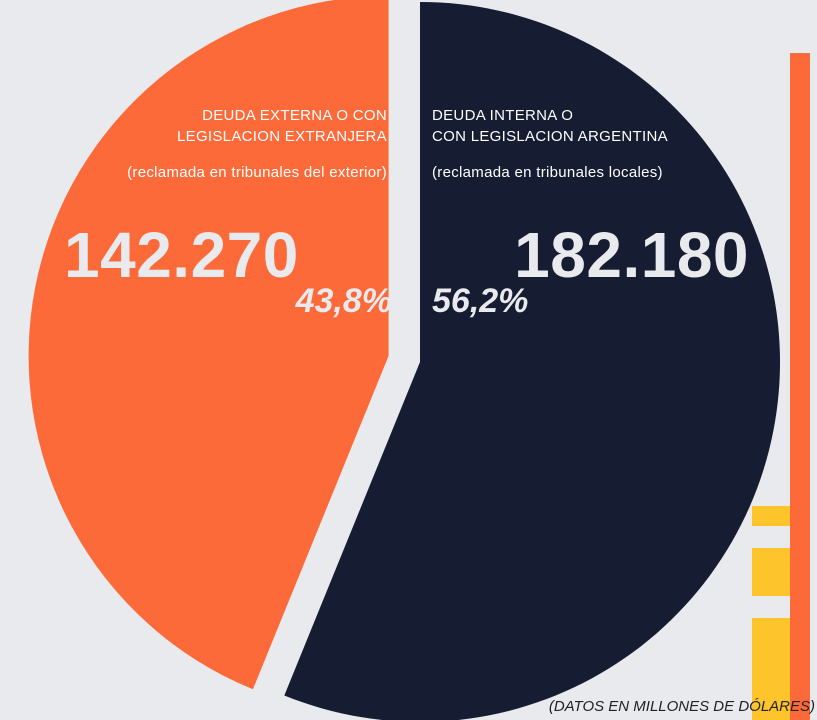  Describe the element at coordinates (257, 172) in the screenshot. I see `externa-sublabel: (reclamada en tribunales del exterior)` at that location.